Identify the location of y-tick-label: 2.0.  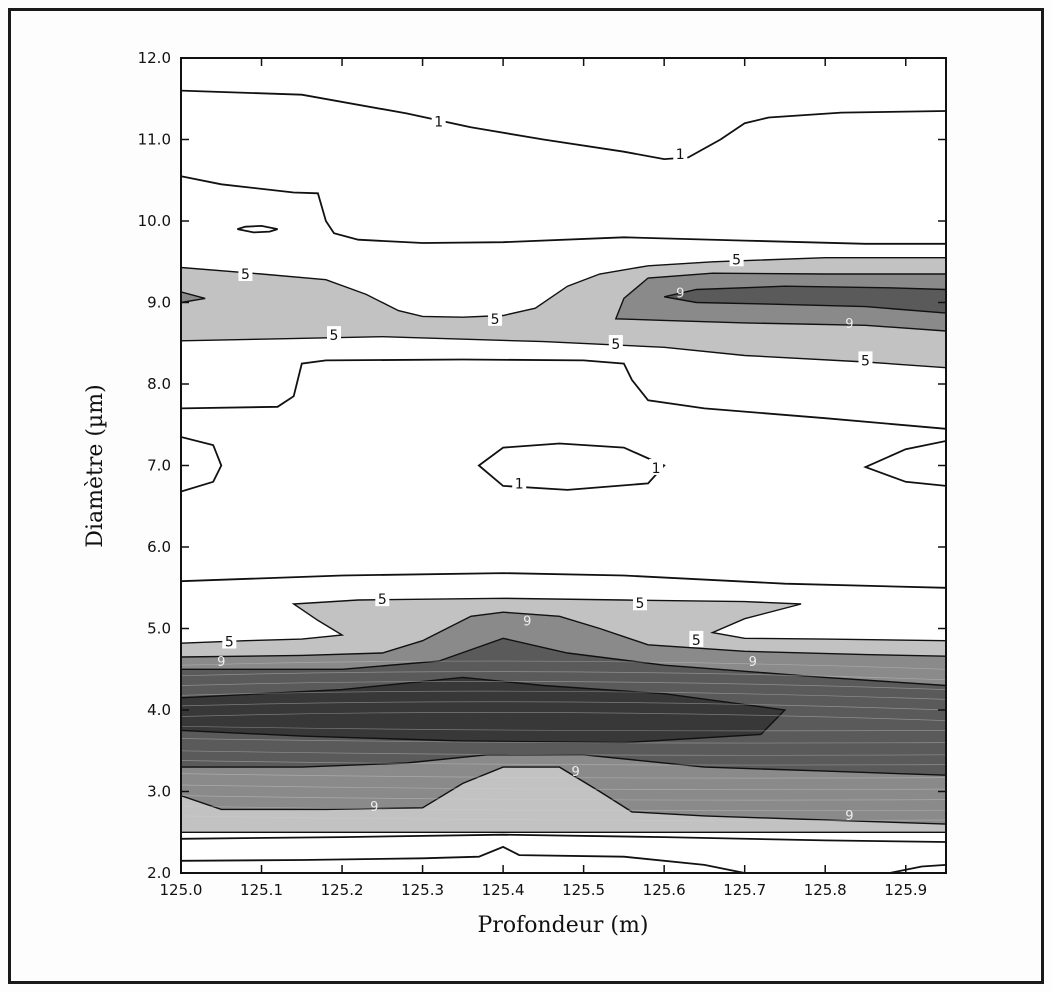
(159, 873).